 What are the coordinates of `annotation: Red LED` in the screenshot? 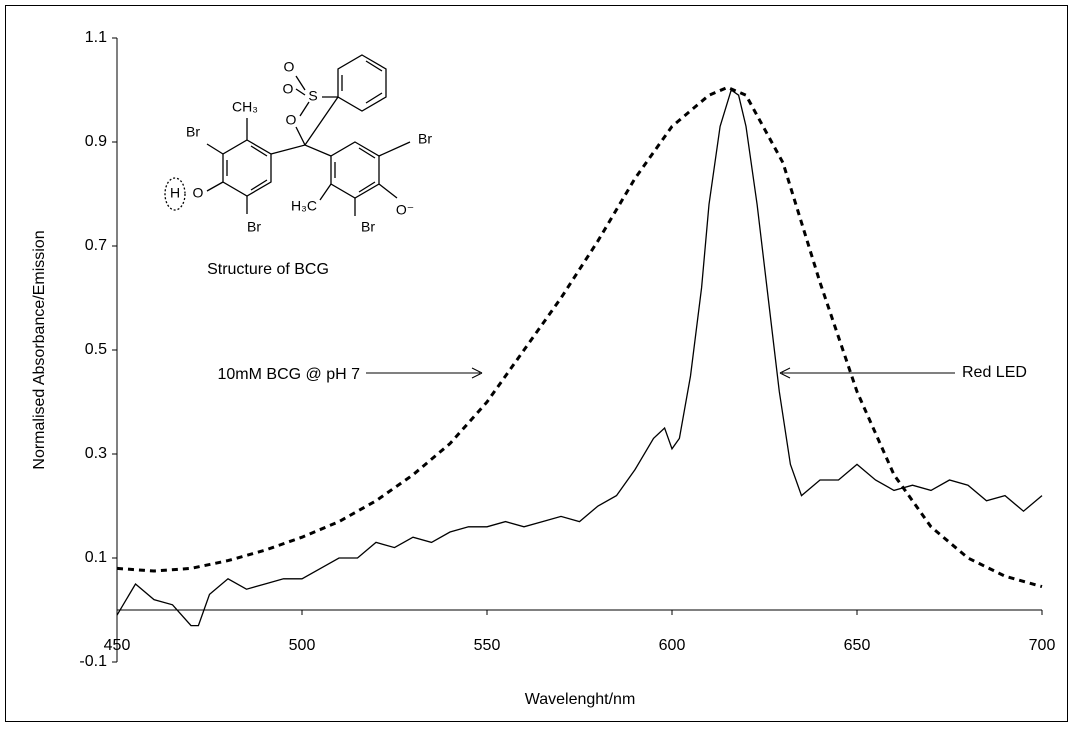 It's located at (994, 372).